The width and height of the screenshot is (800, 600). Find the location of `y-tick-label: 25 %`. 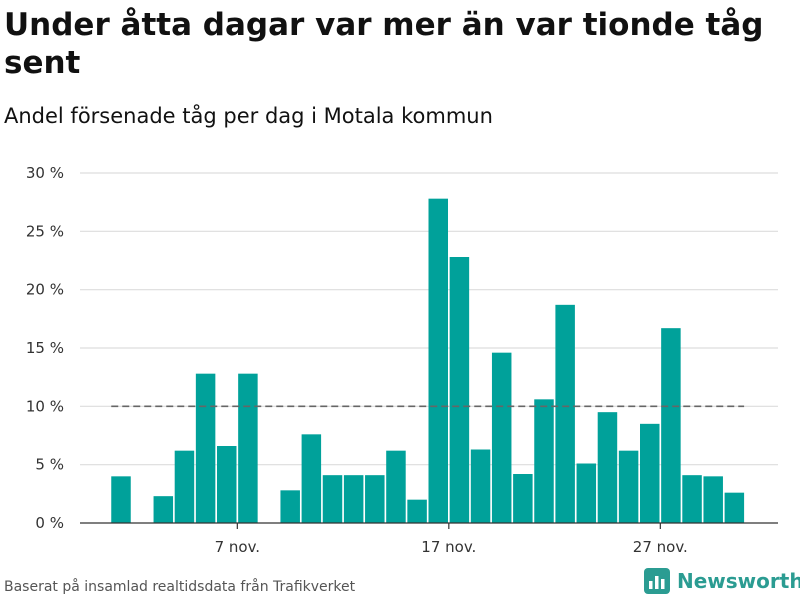

y-tick-label: 25 % is located at coordinates (45, 231).